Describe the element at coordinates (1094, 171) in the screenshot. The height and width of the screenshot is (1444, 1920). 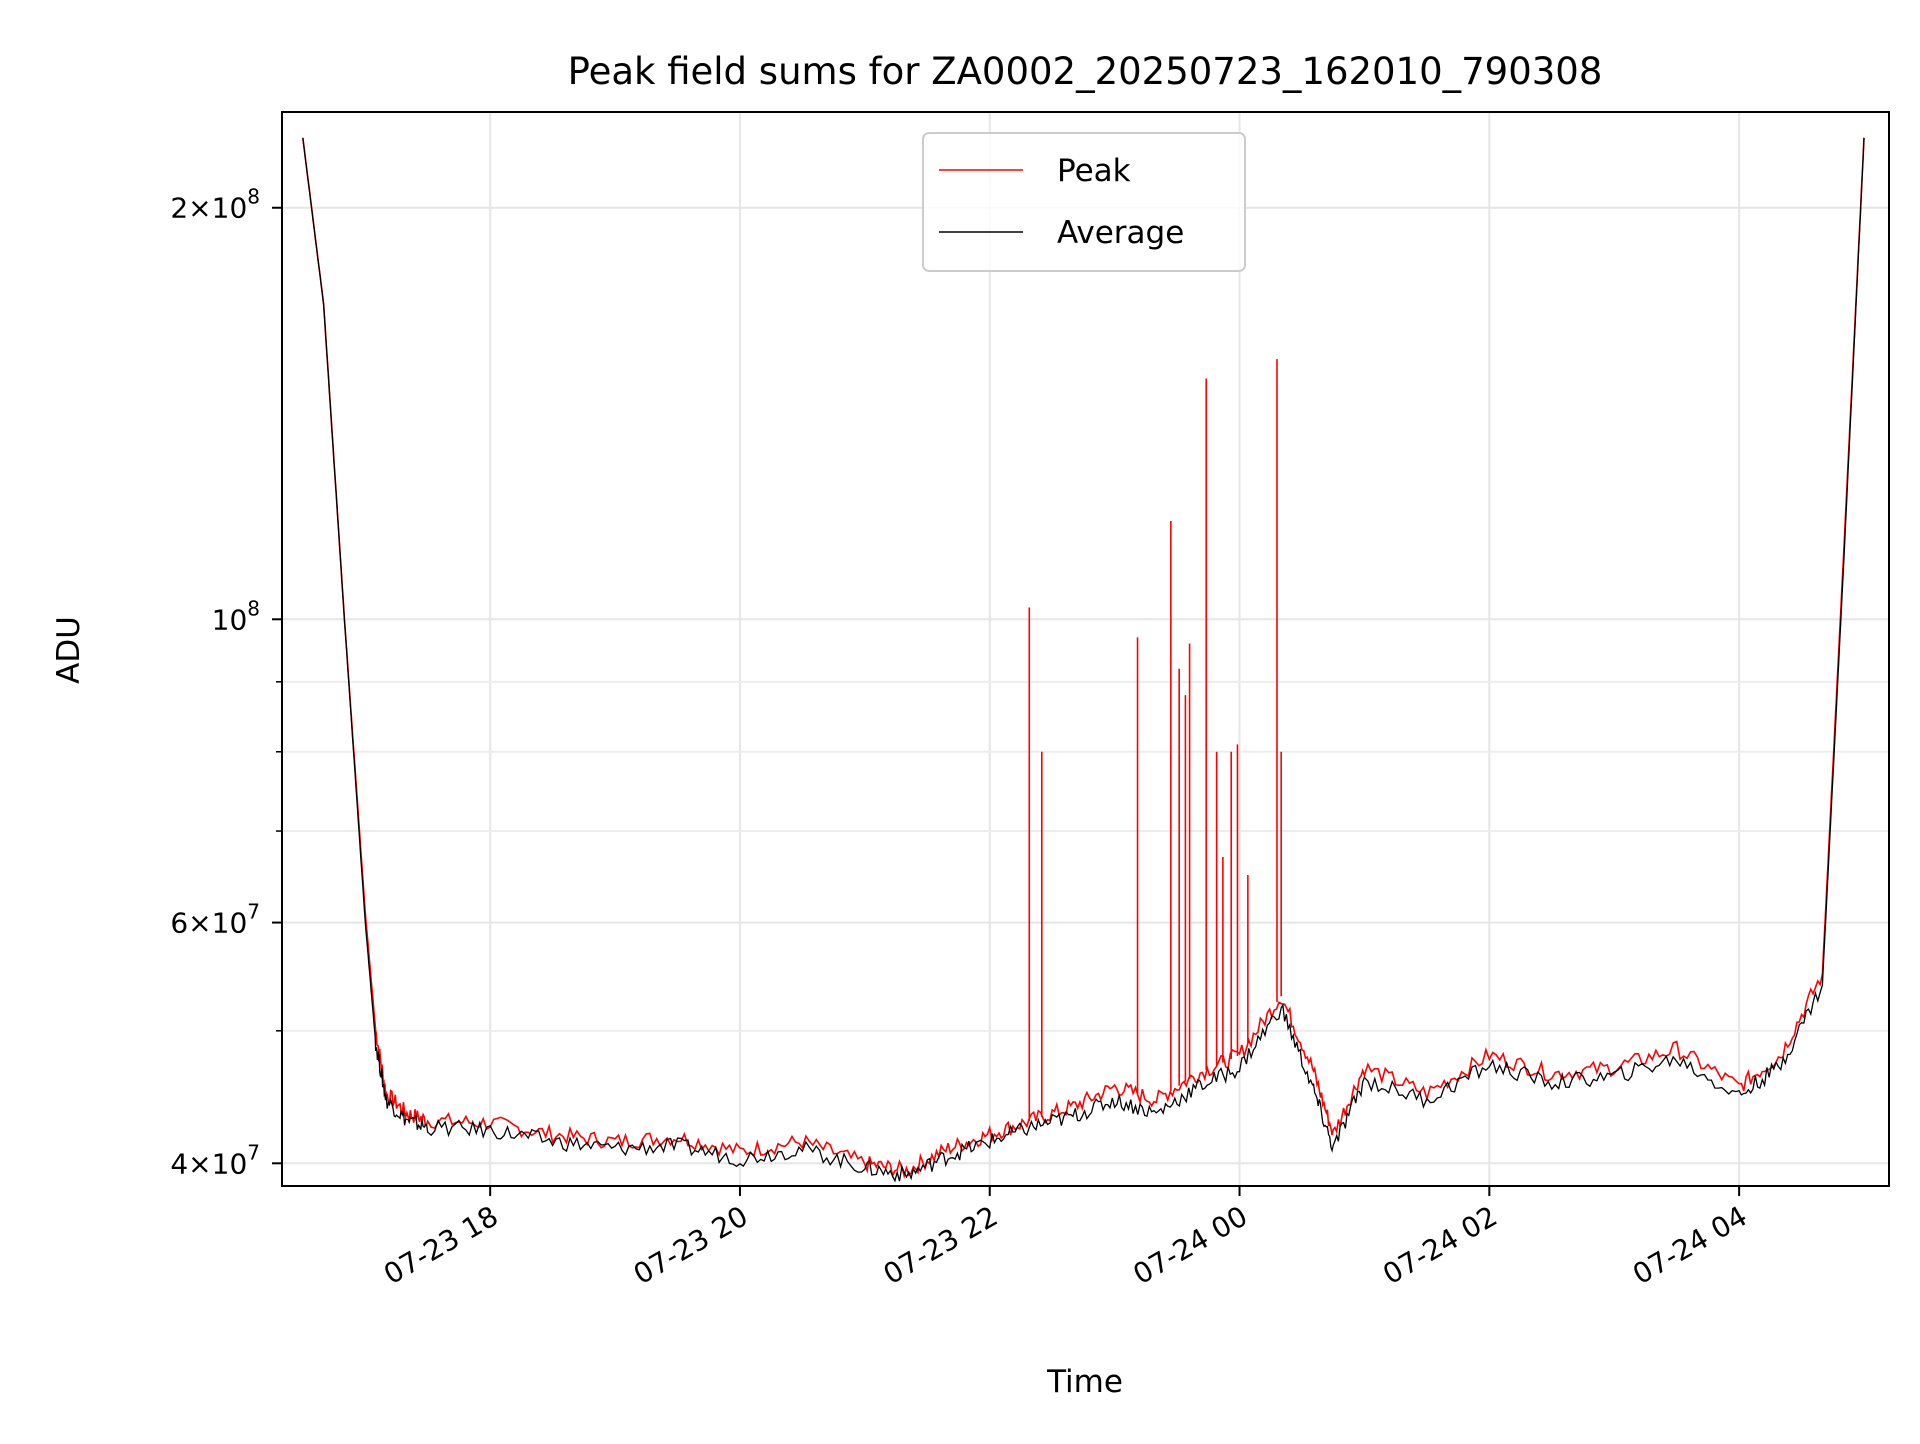
I see `legend-label-peak: Peak` at that location.